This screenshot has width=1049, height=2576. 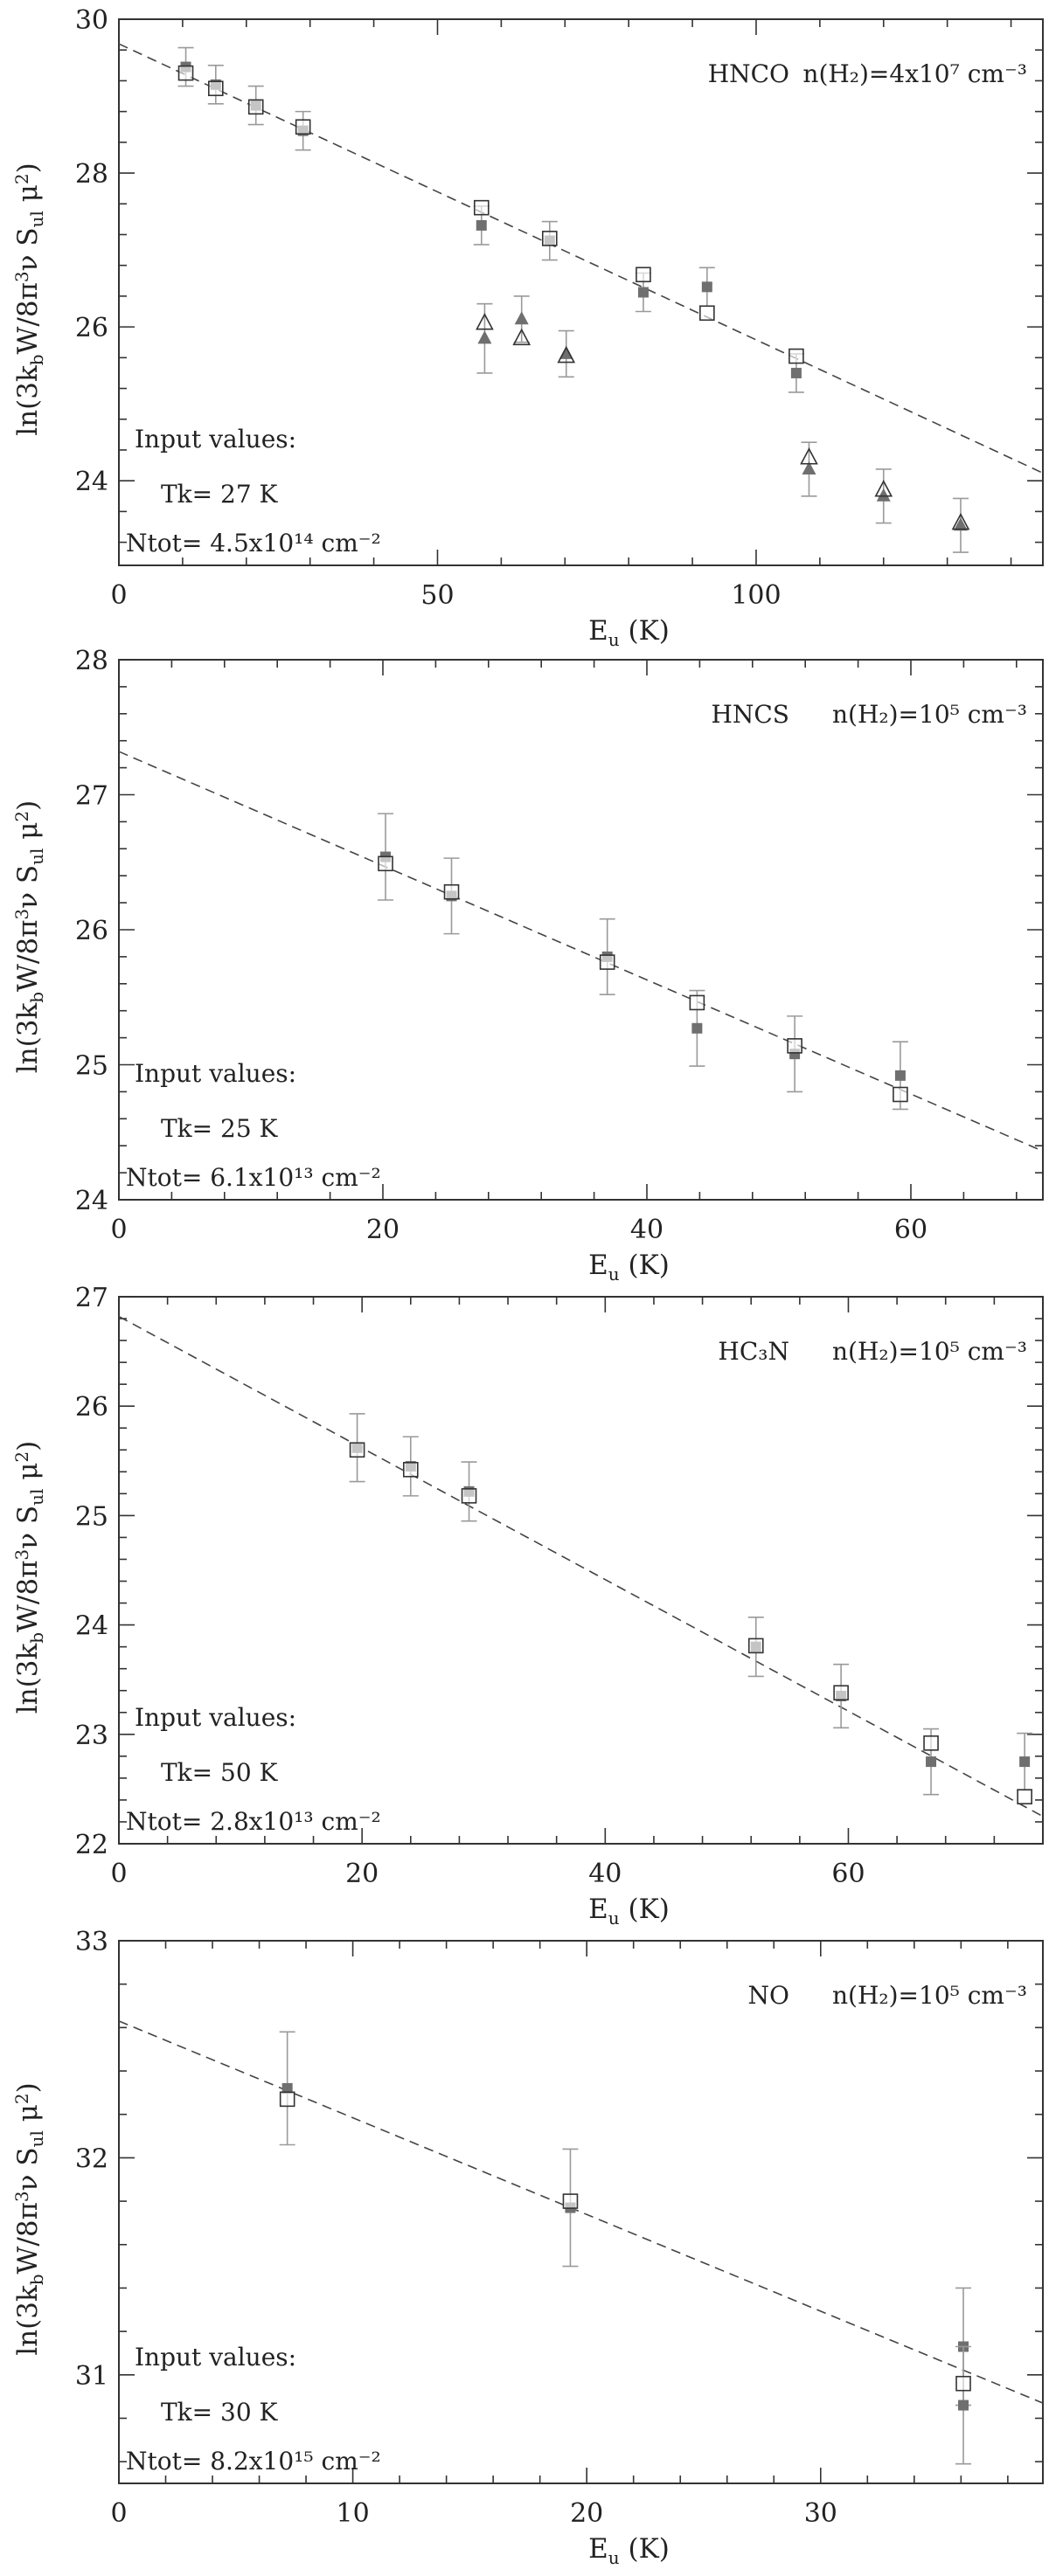 What do you see at coordinates (91, 2158) in the screenshot?
I see `y-tick-label: 32` at bounding box center [91, 2158].